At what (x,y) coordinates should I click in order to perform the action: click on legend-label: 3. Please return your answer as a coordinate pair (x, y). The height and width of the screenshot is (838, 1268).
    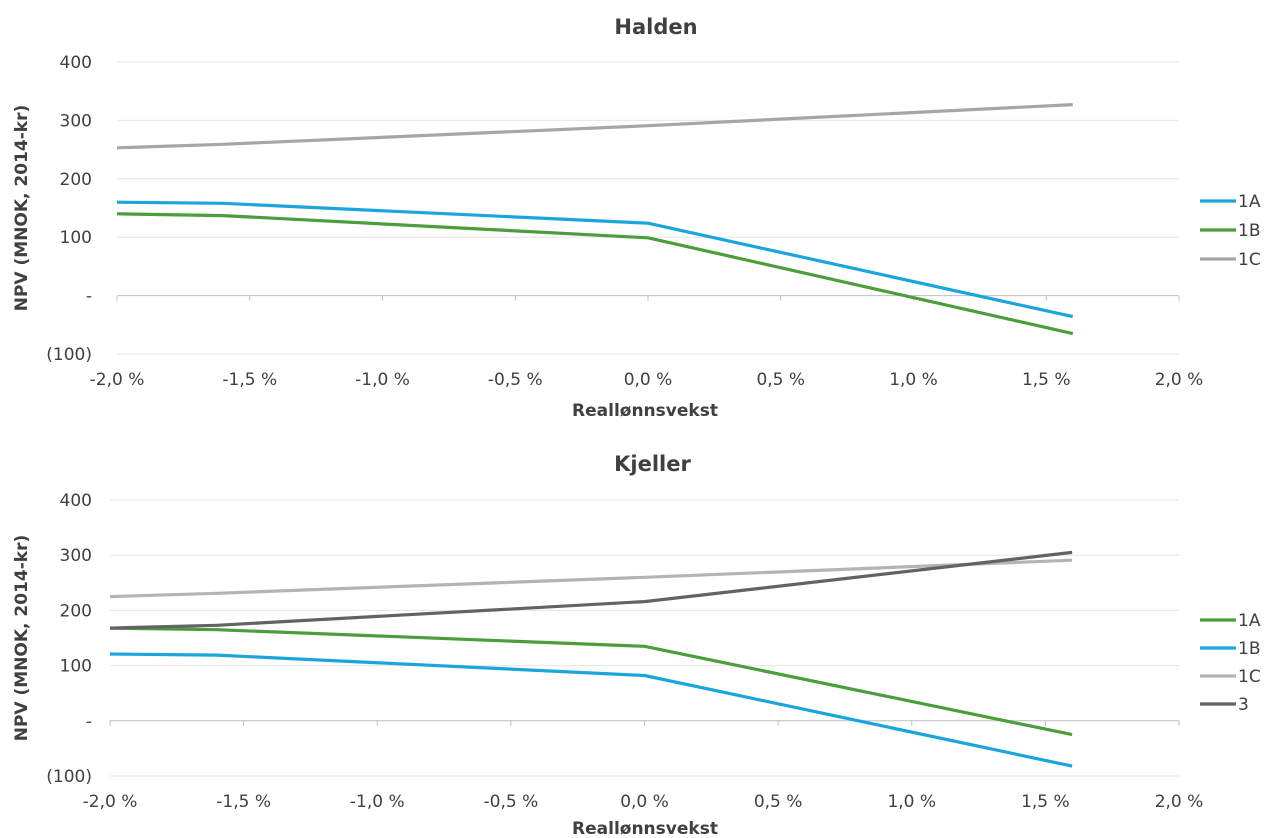
    Looking at the image, I should click on (1243, 705).